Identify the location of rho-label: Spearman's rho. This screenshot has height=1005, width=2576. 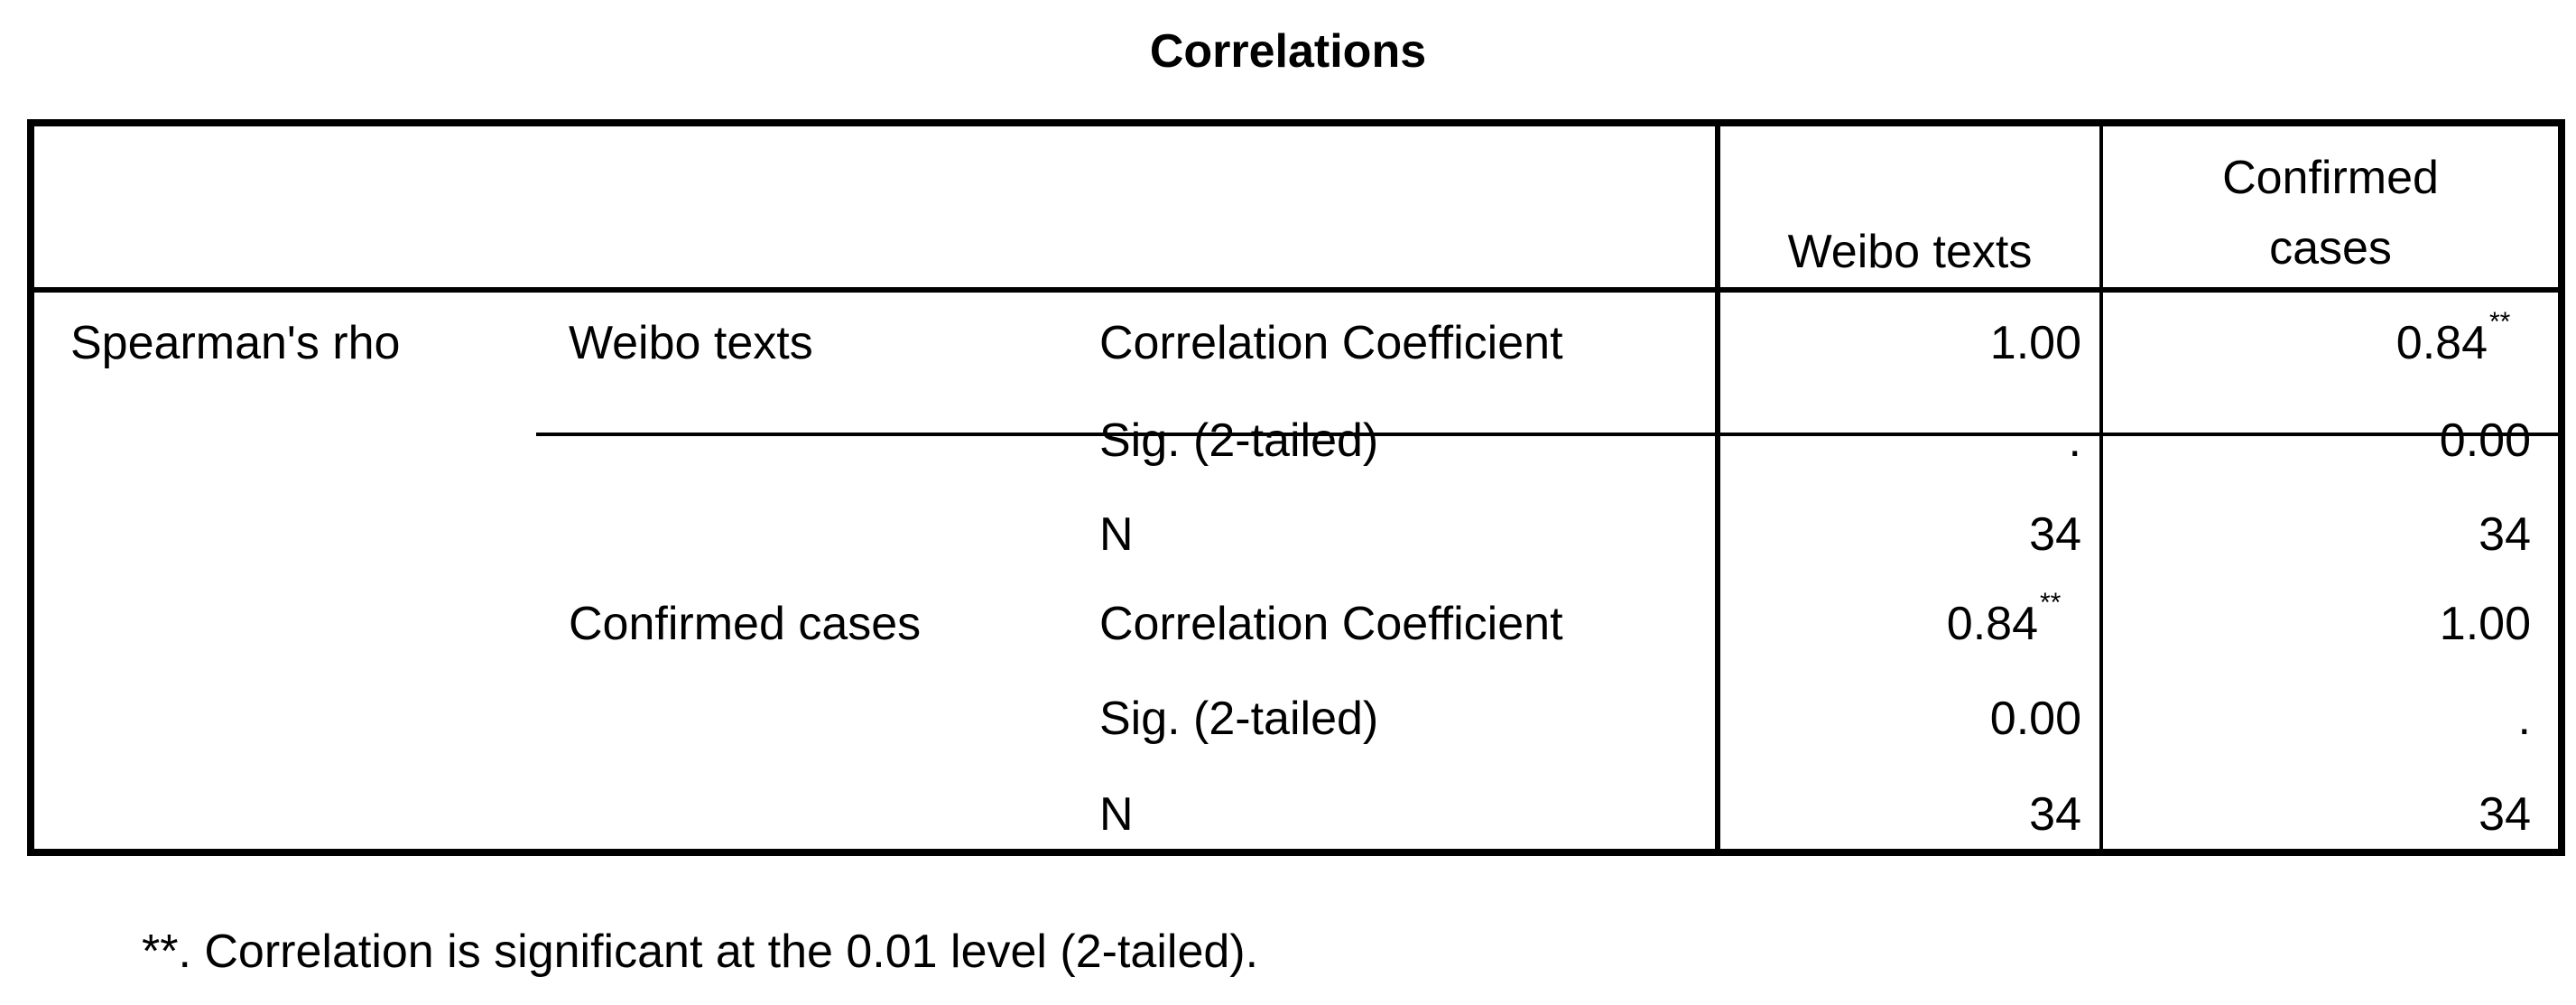
(235, 343).